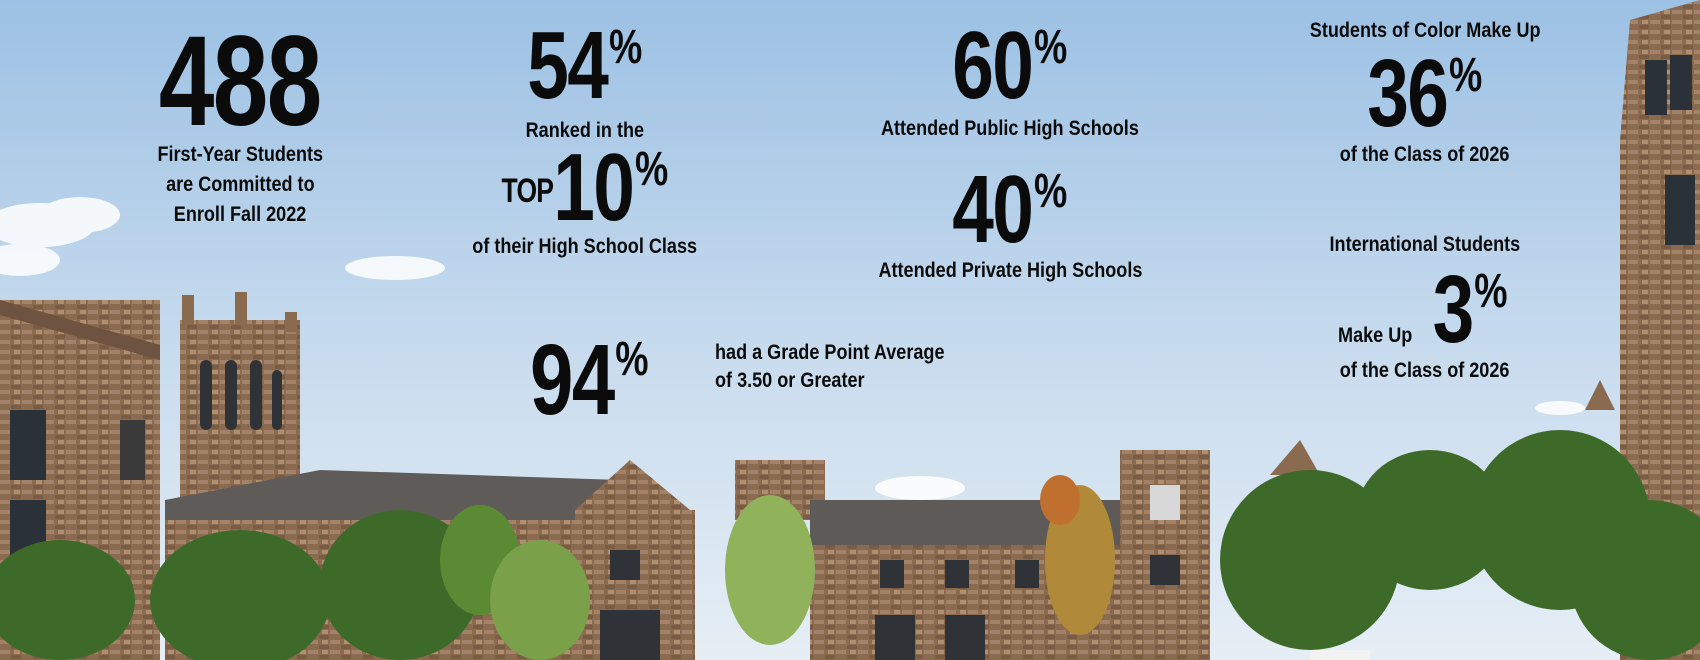 Image resolution: width=1700 pixels, height=660 pixels. What do you see at coordinates (527, 190) in the screenshot?
I see `top-word: TOP` at bounding box center [527, 190].